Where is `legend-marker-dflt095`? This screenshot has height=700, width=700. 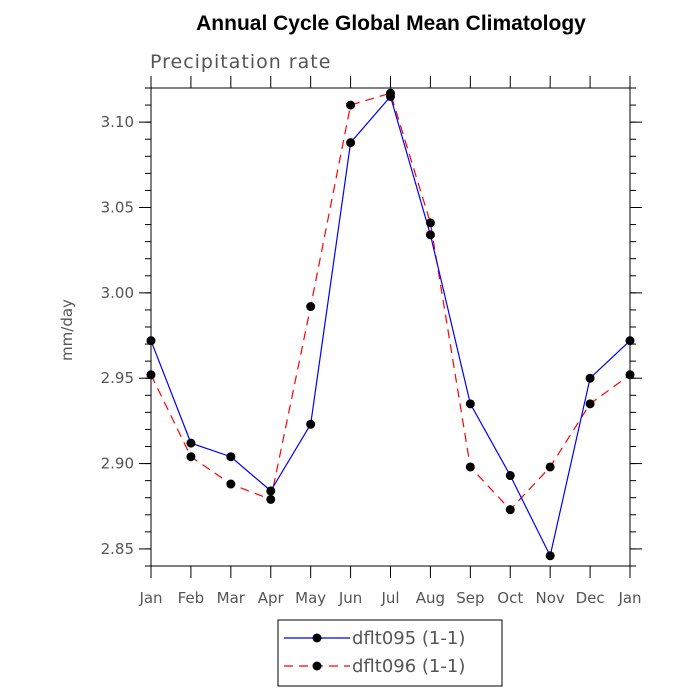 legend-marker-dflt095 is located at coordinates (317, 638).